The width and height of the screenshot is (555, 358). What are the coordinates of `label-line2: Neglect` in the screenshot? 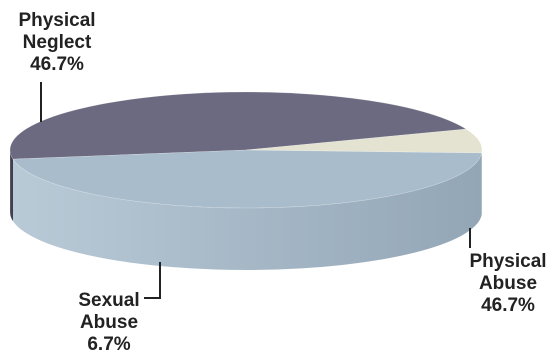 It's located at (57, 42).